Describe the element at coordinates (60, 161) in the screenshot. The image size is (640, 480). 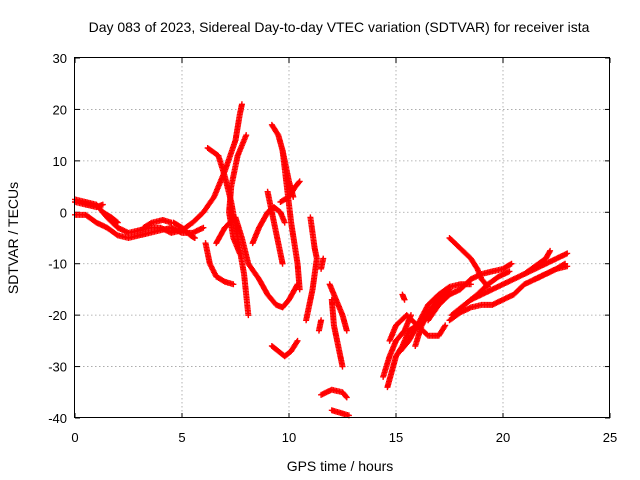
I see `y-tick-label: 10` at that location.